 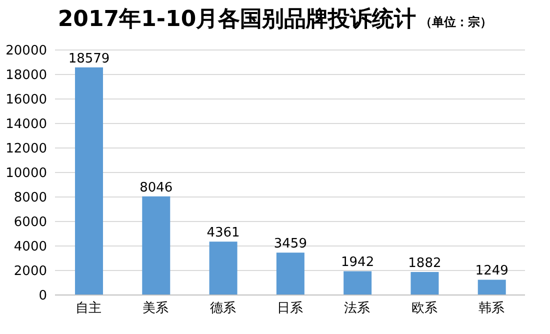 What do you see at coordinates (491, 308) in the screenshot?
I see `x-tick-label: 韩系` at bounding box center [491, 308].